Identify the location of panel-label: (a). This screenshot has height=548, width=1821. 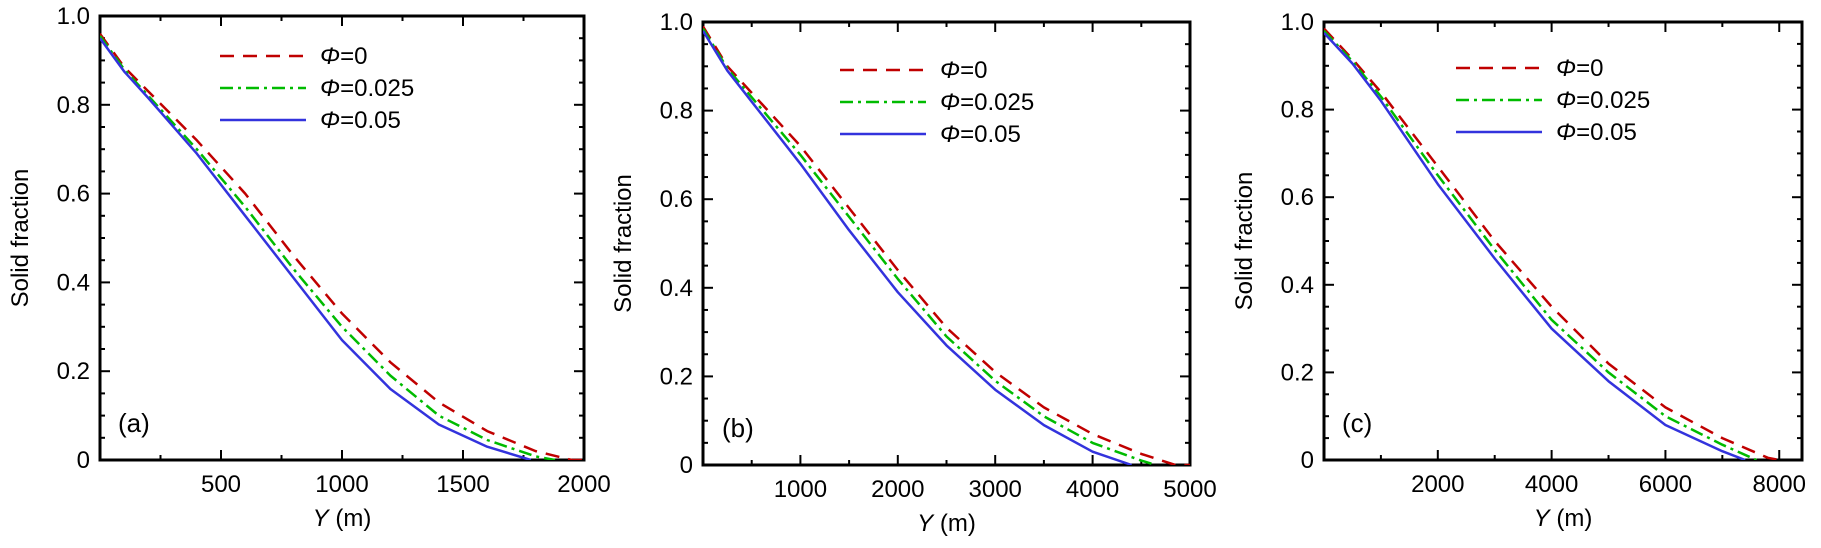
(134, 423).